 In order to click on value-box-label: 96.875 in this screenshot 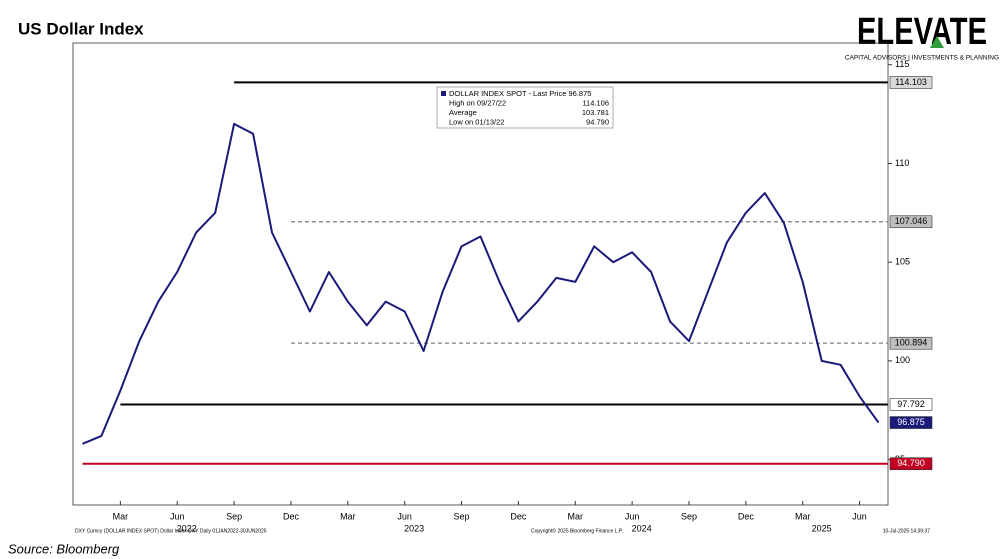, I will do `click(911, 422)`.